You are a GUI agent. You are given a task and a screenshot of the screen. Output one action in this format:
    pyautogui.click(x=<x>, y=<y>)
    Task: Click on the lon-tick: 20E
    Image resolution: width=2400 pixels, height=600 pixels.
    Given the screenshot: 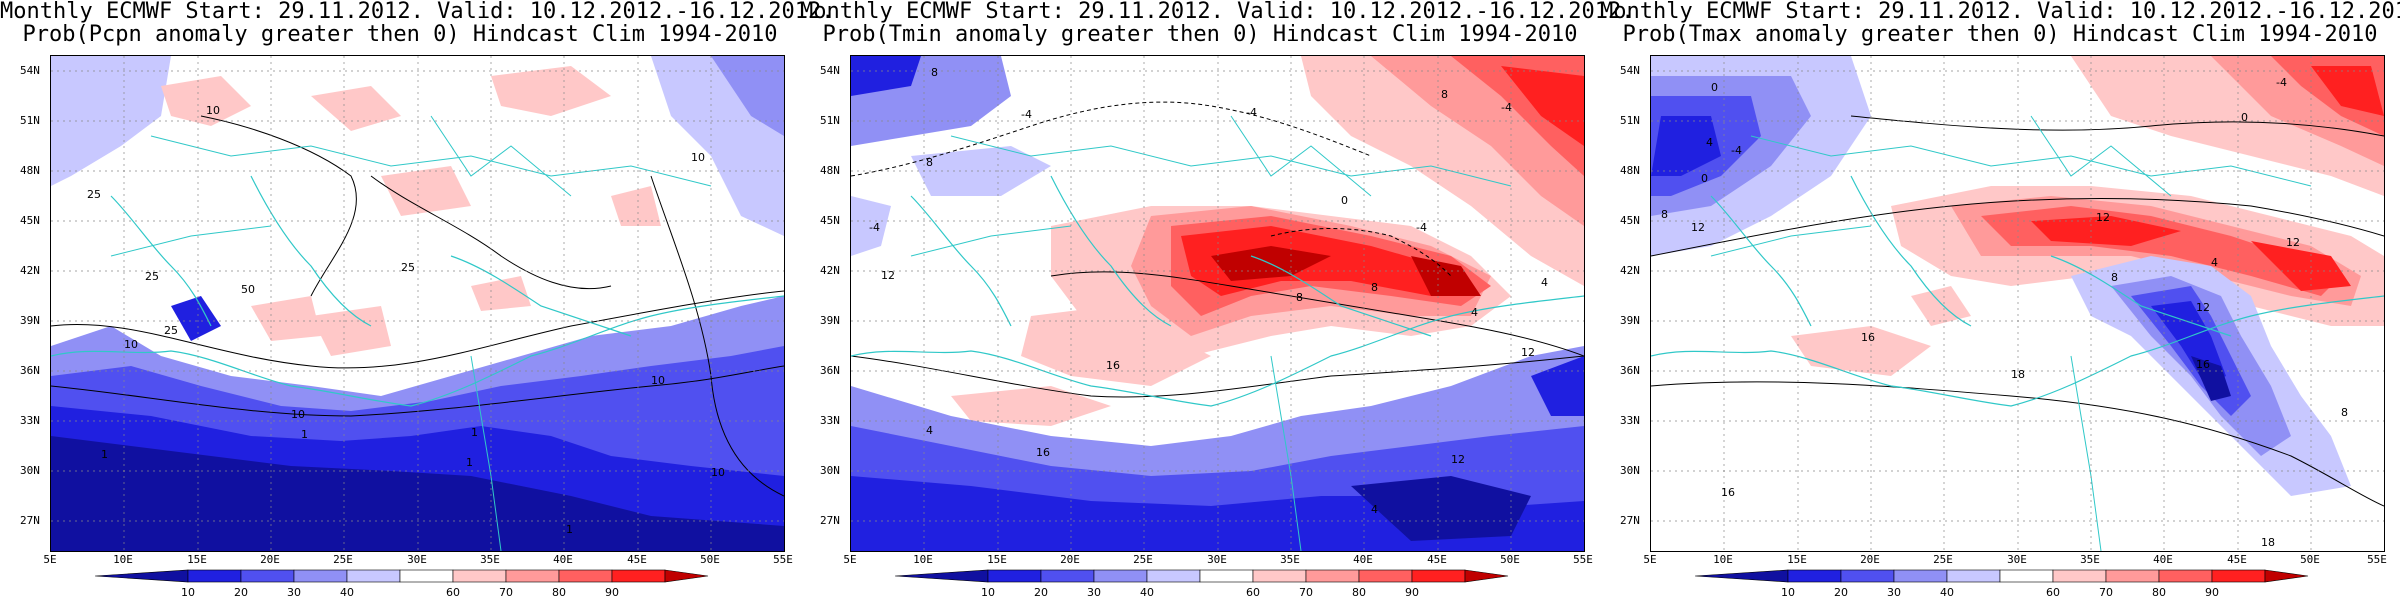 What is the action you would take?
    pyautogui.click(x=1870, y=559)
    